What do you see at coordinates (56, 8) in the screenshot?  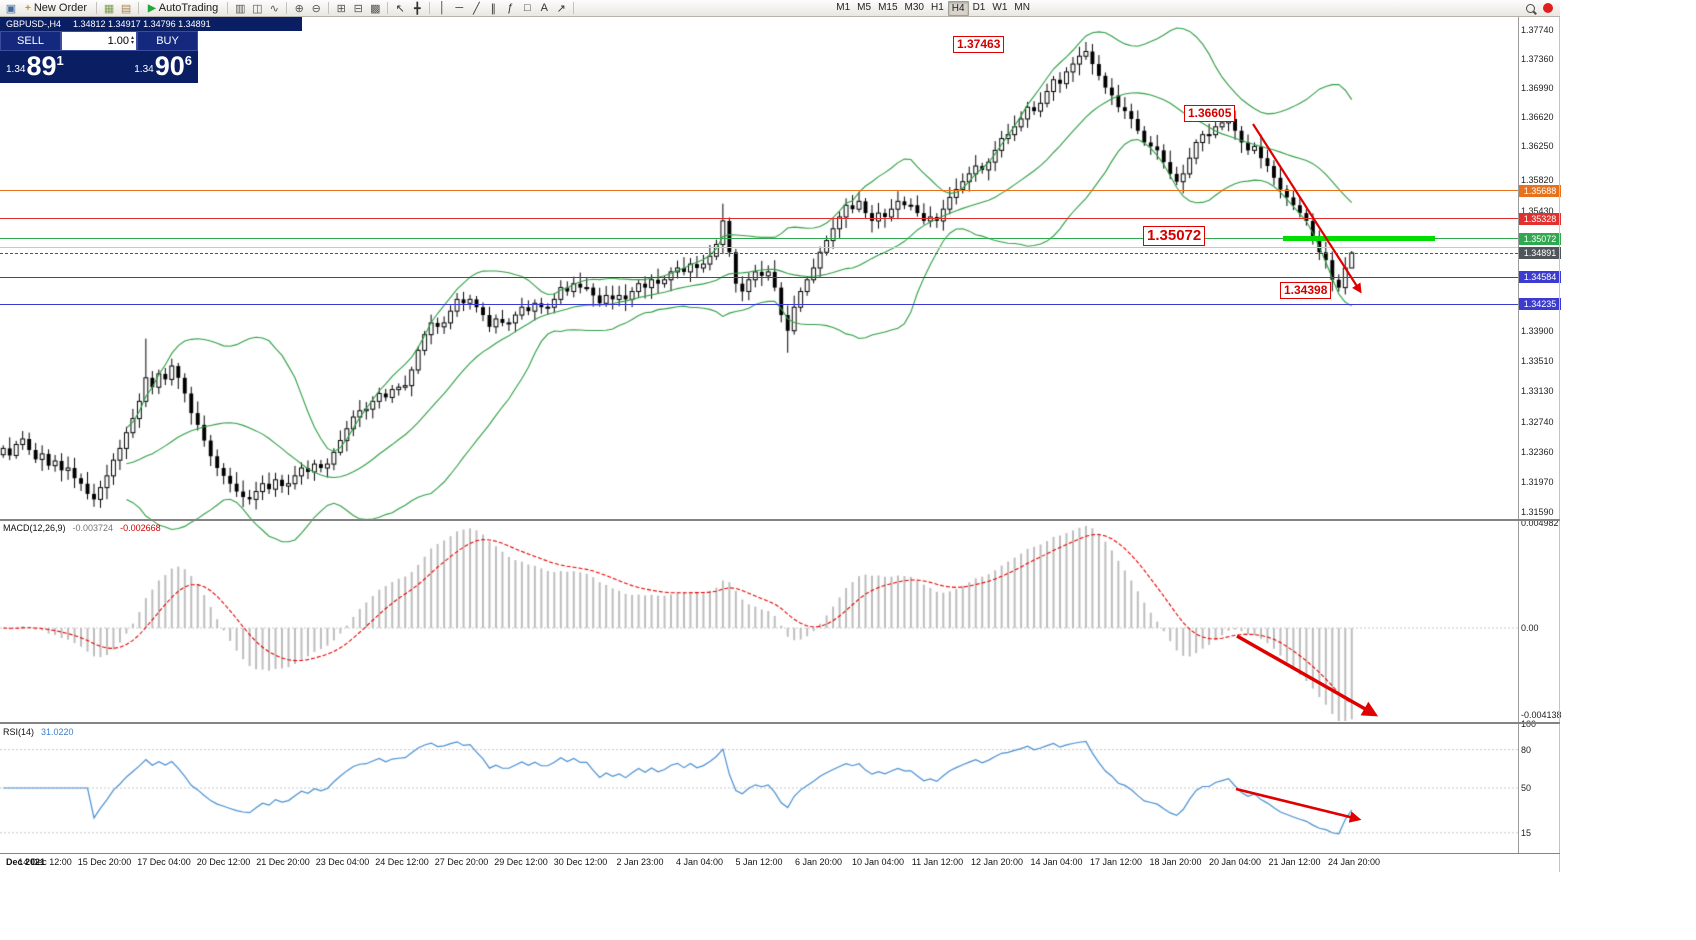 I see `new-order-button: + New Order` at bounding box center [56, 8].